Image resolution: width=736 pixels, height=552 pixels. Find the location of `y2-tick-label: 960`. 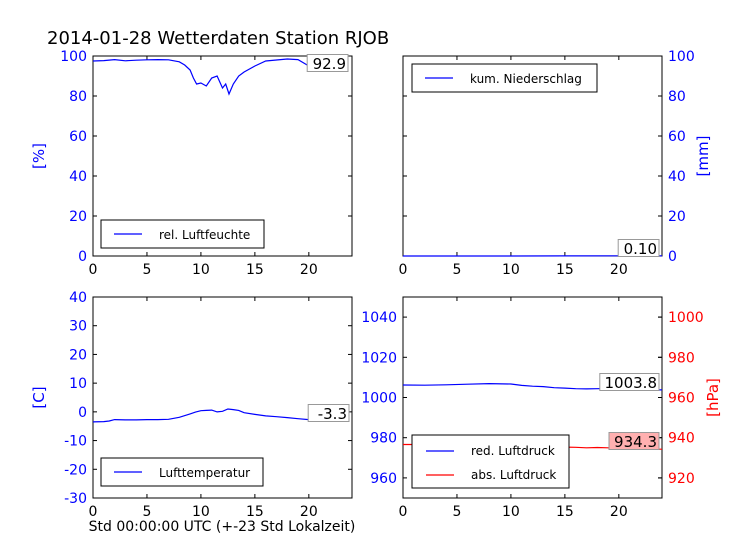

y2-tick-label: 960 is located at coordinates (681, 399).